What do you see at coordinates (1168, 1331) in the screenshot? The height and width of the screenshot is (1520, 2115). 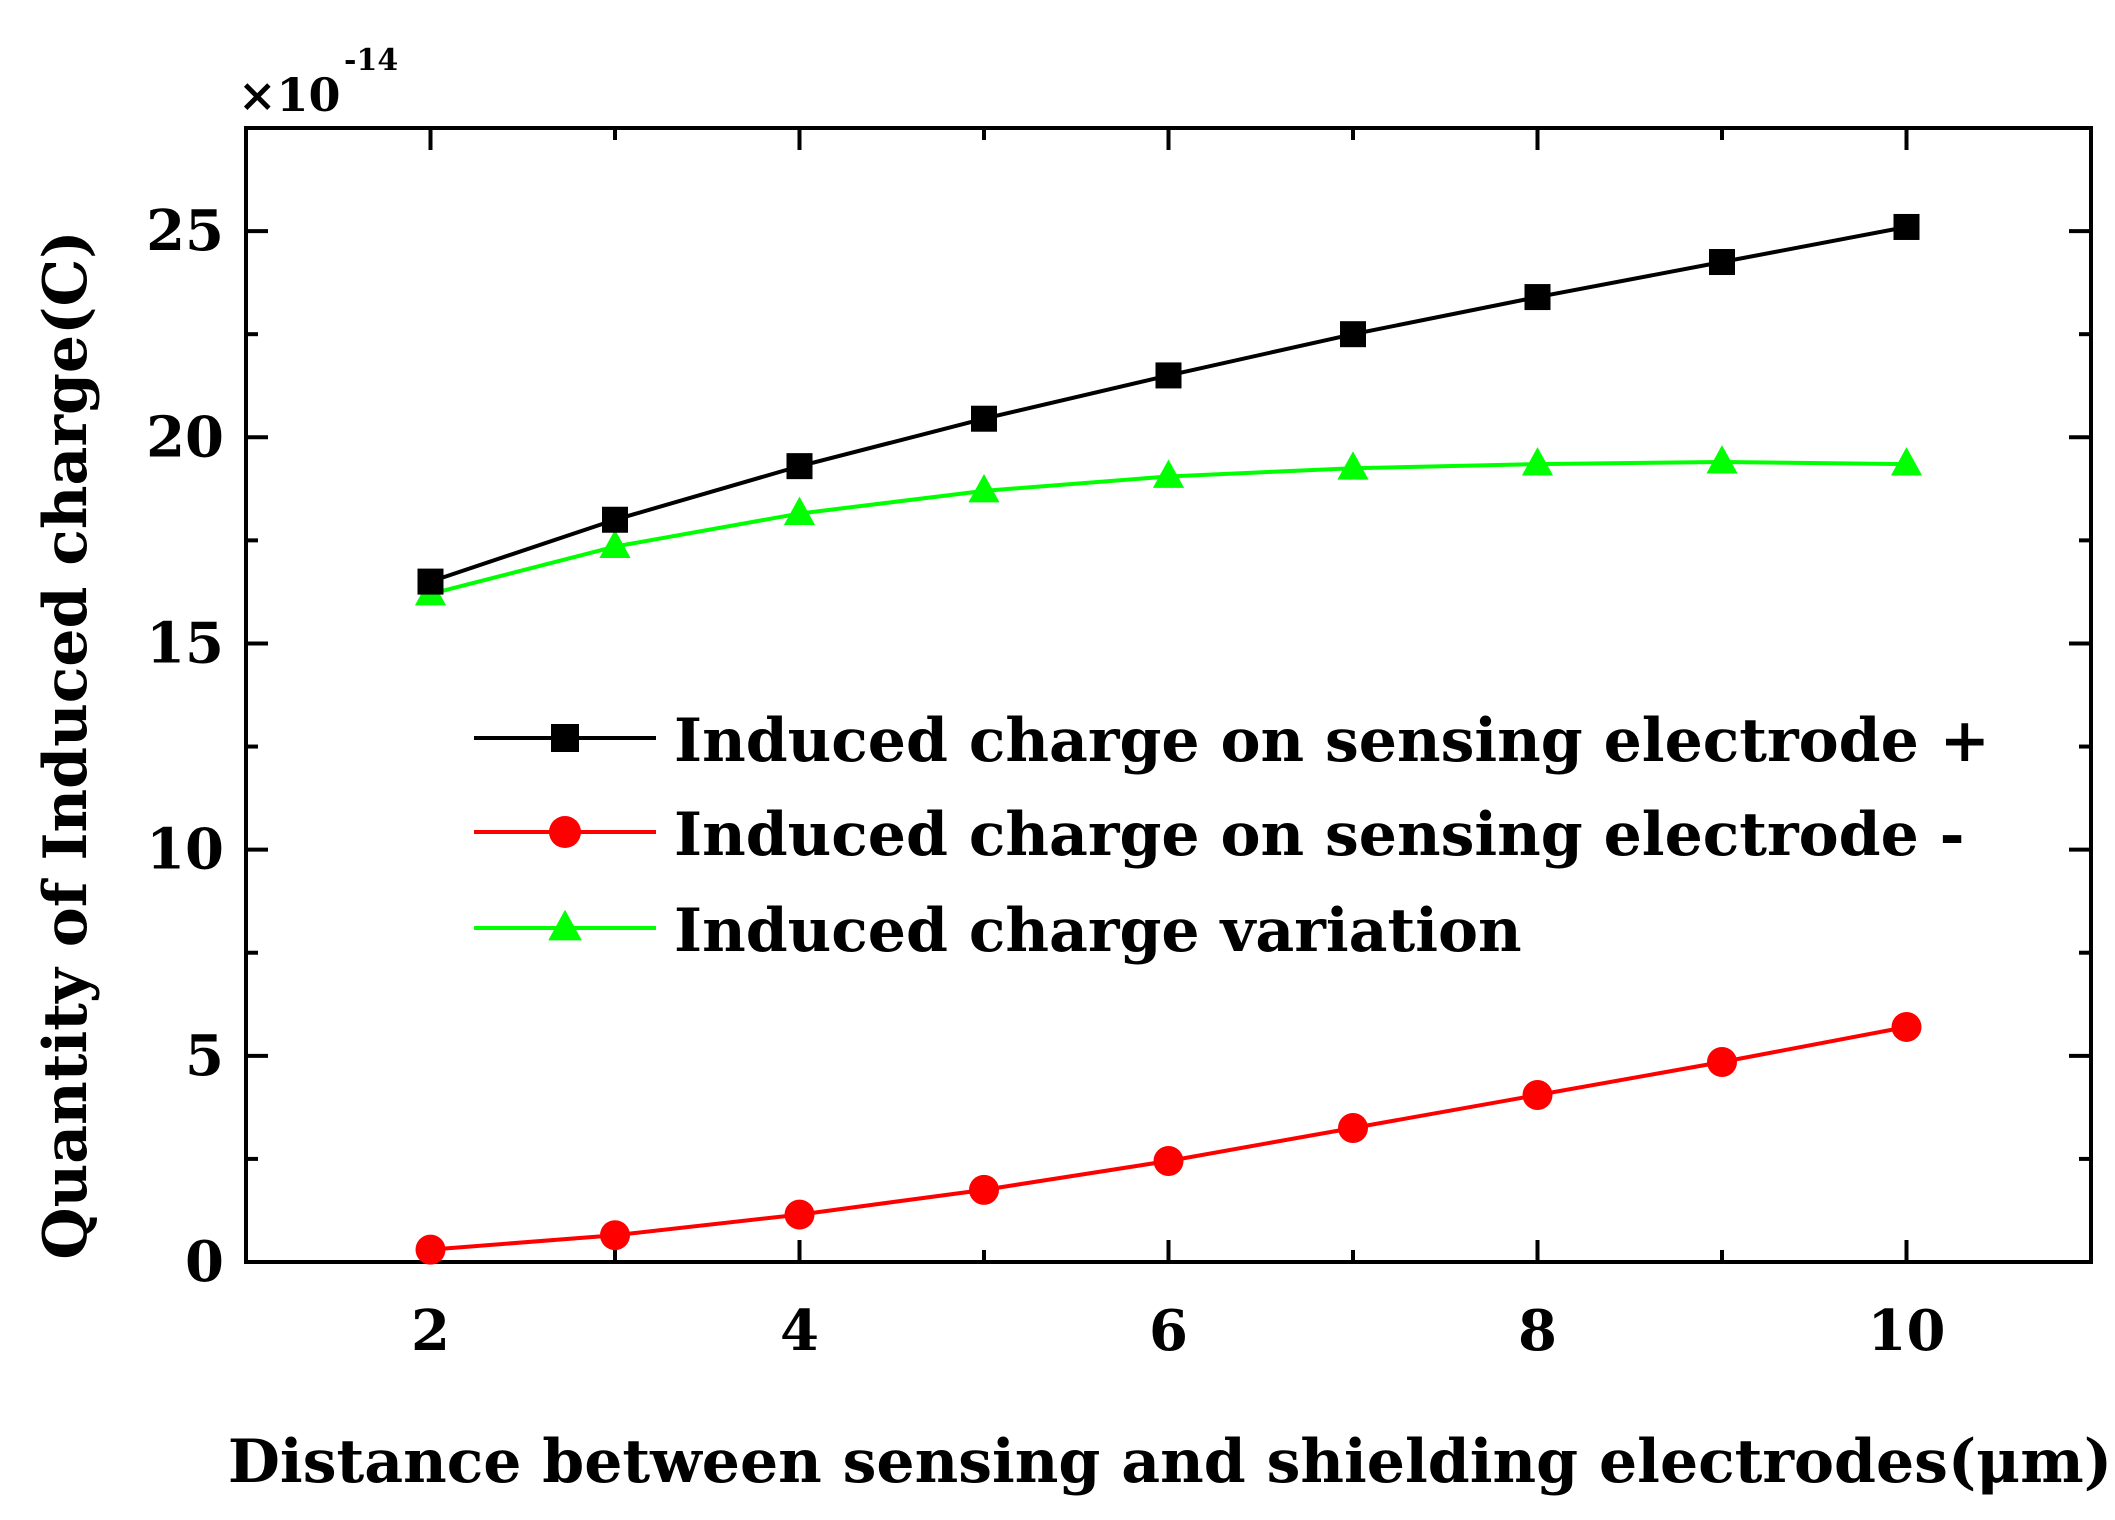 I see `x-tick-label: 6` at bounding box center [1168, 1331].